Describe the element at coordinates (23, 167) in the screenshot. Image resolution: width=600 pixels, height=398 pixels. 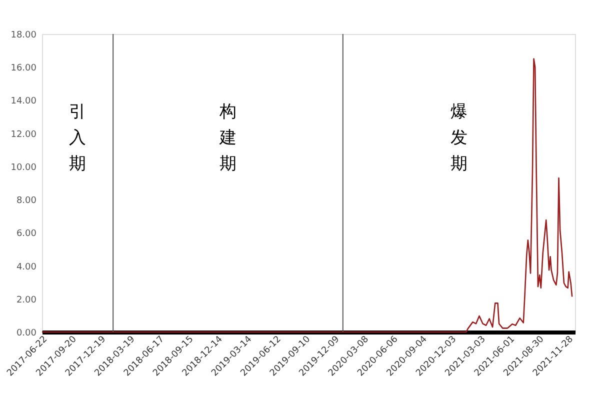
I see `y-tick-label: 10.00` at that location.